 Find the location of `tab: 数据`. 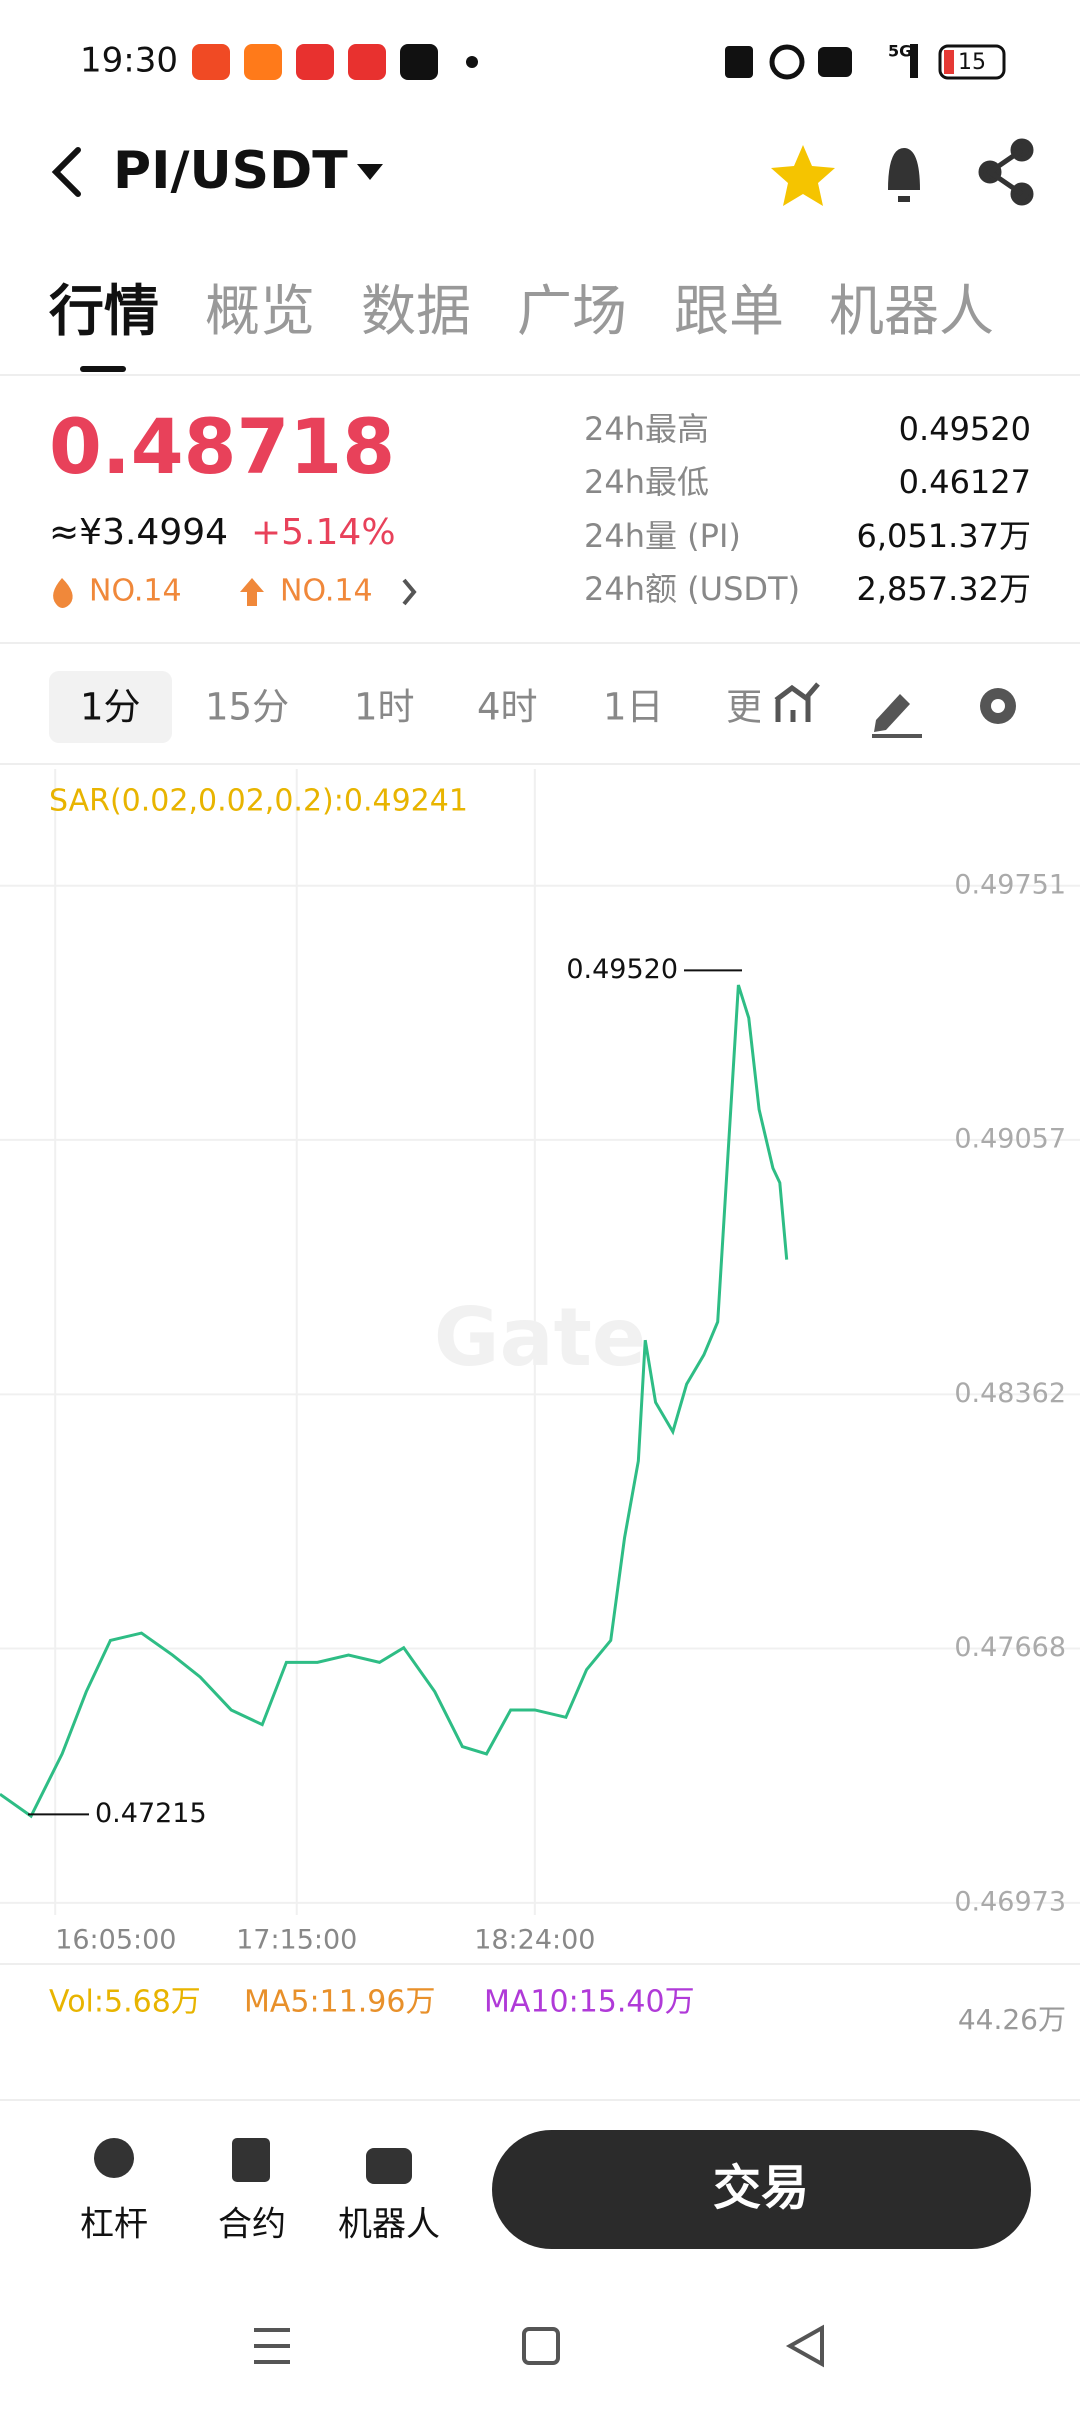

tab: 数据 is located at coordinates (416, 311).